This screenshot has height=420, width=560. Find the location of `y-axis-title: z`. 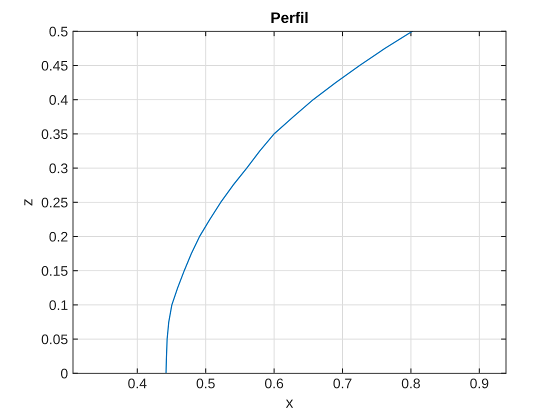

y-axis-title: z is located at coordinates (28, 202).